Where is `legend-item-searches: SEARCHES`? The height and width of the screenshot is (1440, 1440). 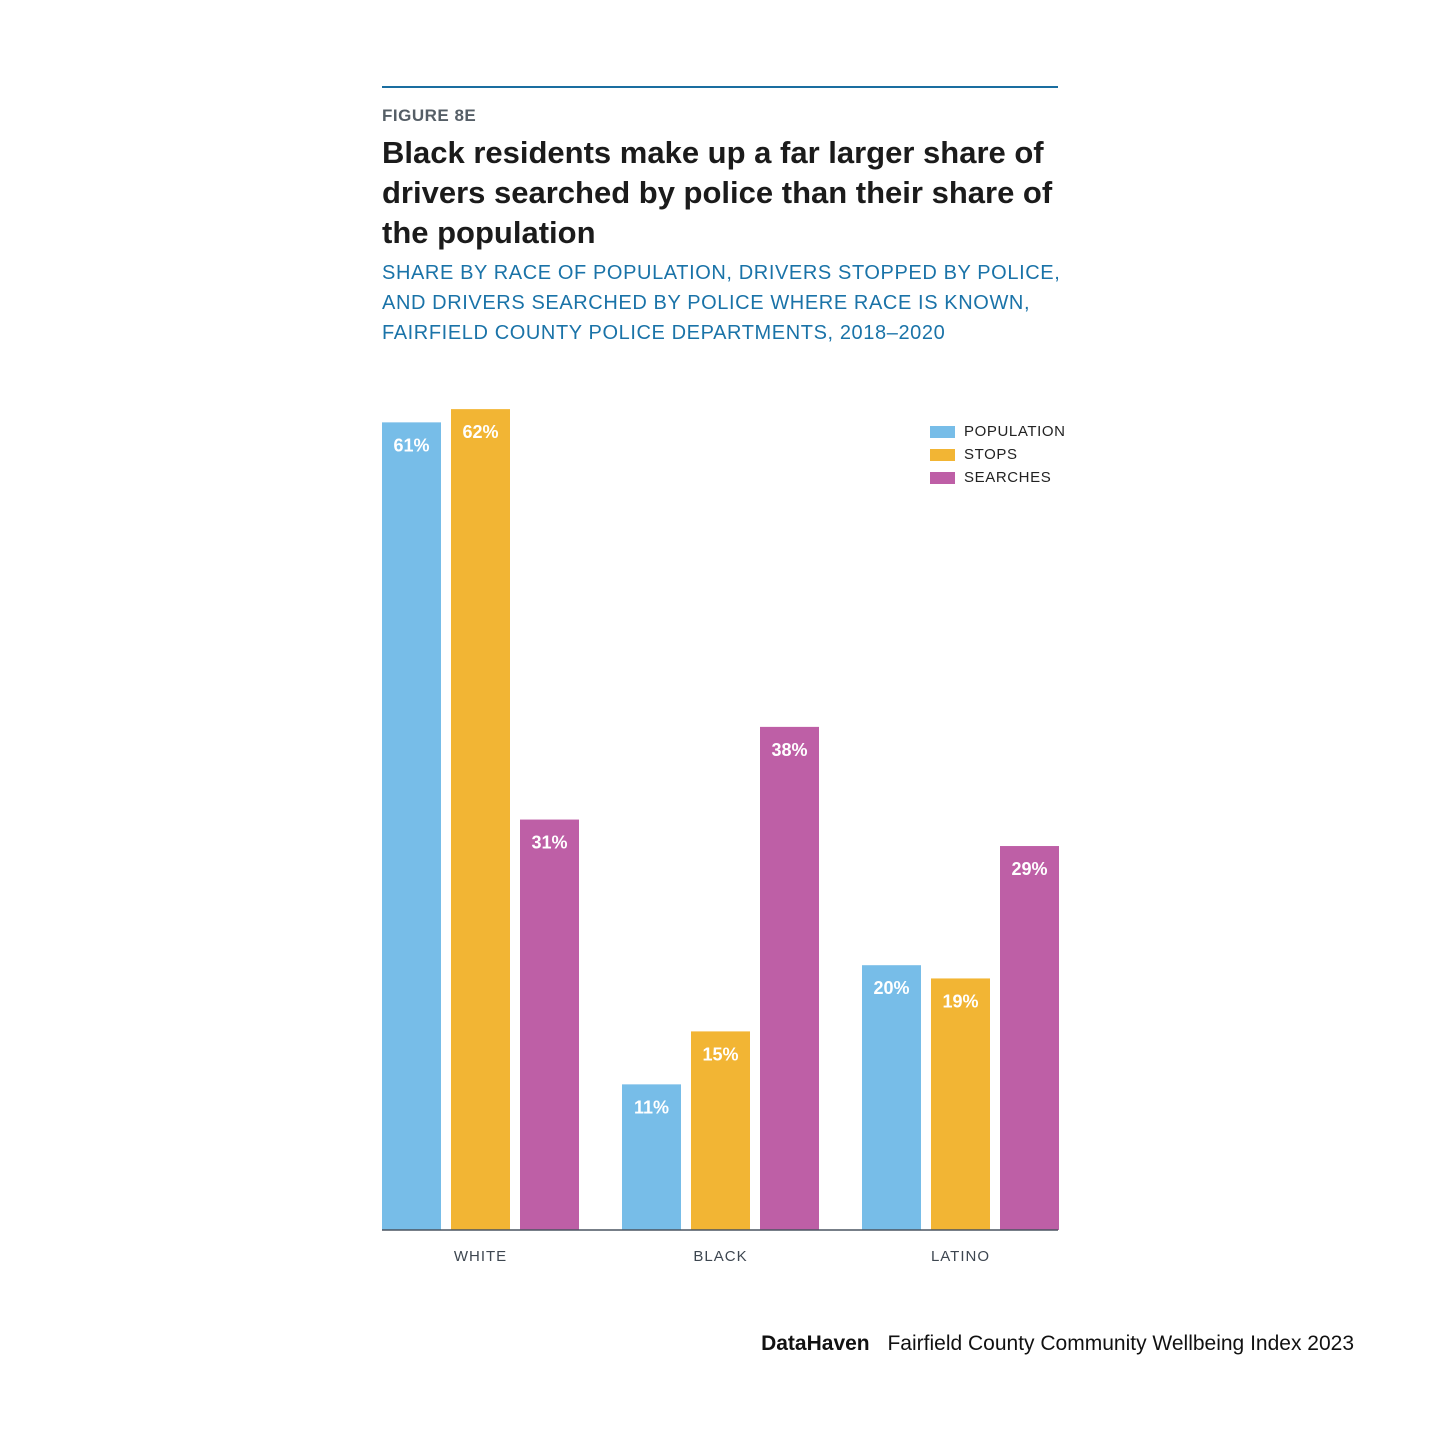 legend-item-searches: SEARCHES is located at coordinates (998, 477).